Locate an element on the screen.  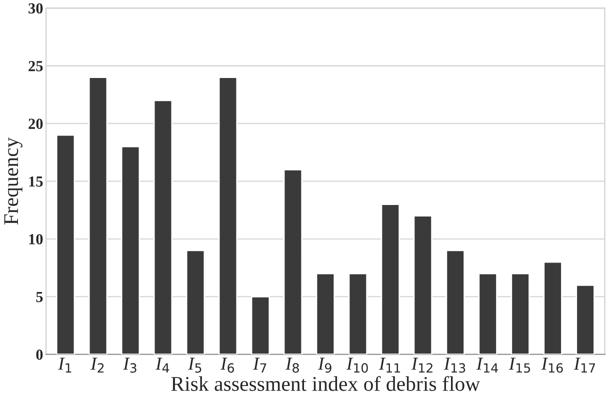
x-tick-label: I$_{15}$ is located at coordinates (519, 365).